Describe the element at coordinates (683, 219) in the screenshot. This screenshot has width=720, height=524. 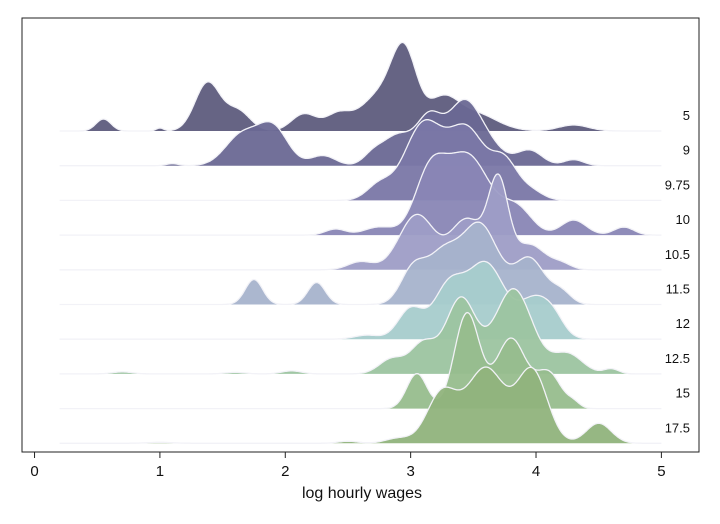
I see `category-label-10: 10` at that location.